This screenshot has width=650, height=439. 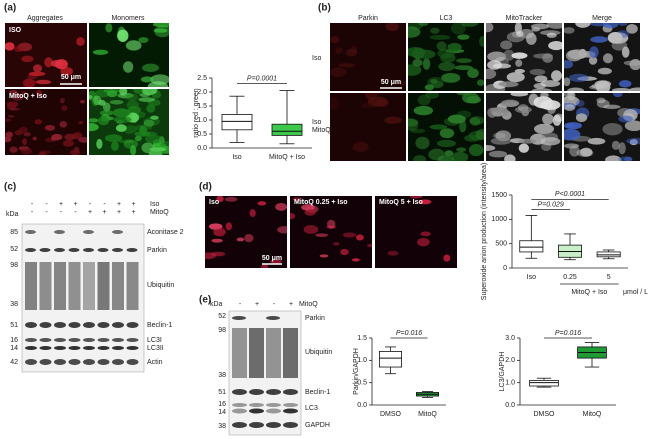 What do you see at coordinates (10, 187) in the screenshot?
I see `panel-label: (c)` at bounding box center [10, 187].